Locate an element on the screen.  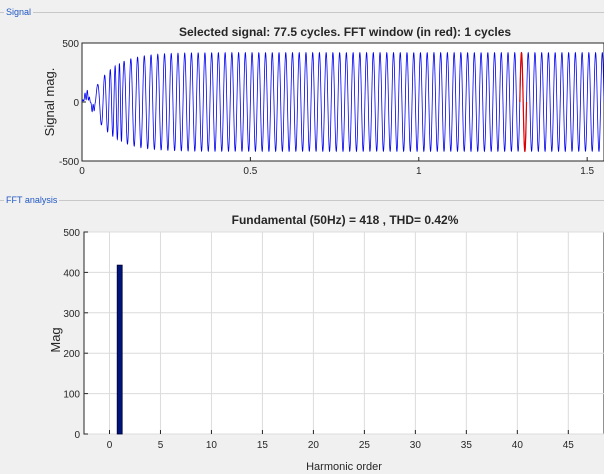
harmonic-bar is located at coordinates (119, 349).